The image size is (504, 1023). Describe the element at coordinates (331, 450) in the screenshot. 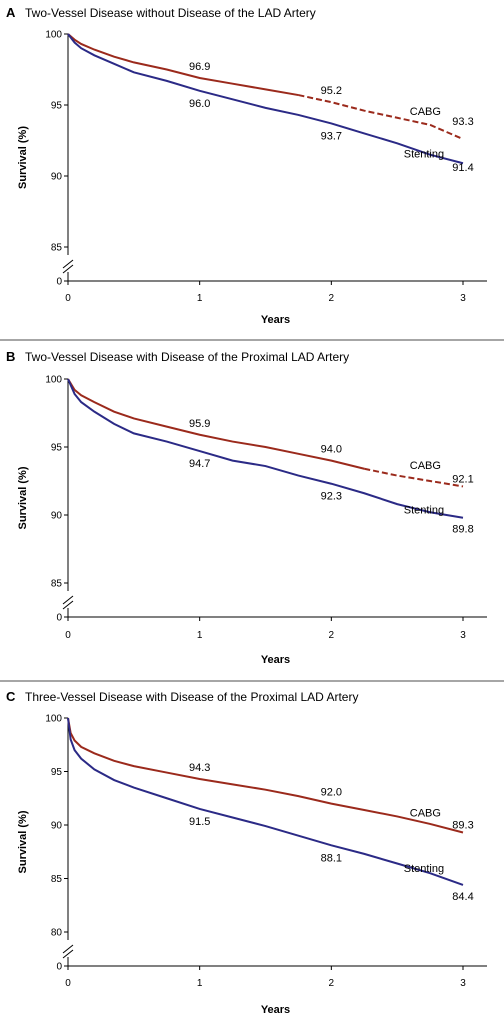

I see `data-label: 94.0` at that location.